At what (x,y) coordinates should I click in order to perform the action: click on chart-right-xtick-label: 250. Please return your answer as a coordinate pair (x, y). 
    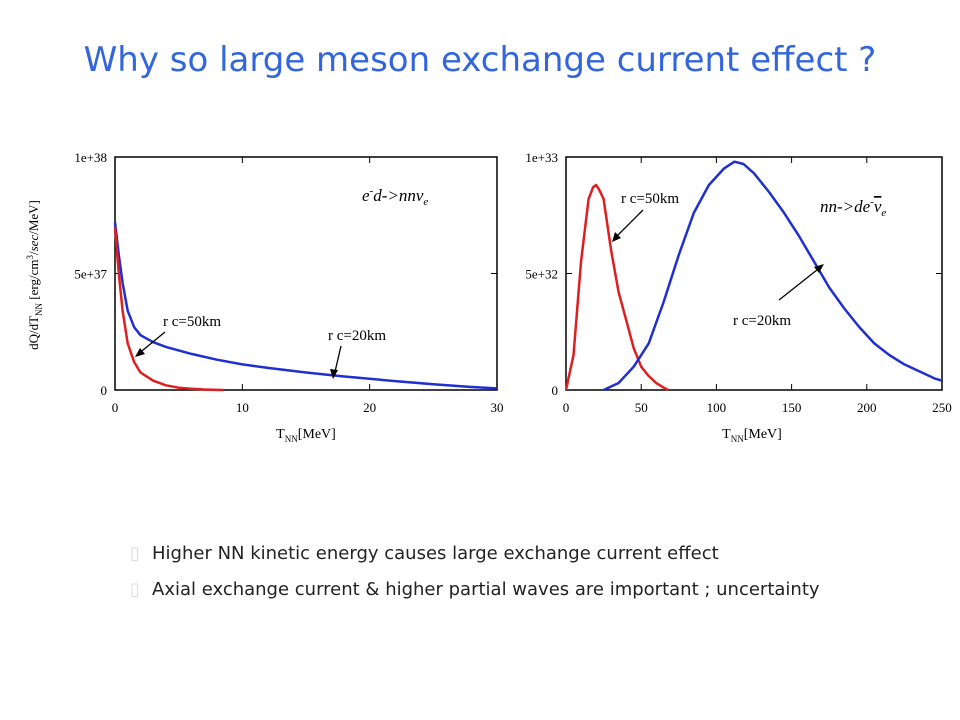
    Looking at the image, I should click on (942, 407).